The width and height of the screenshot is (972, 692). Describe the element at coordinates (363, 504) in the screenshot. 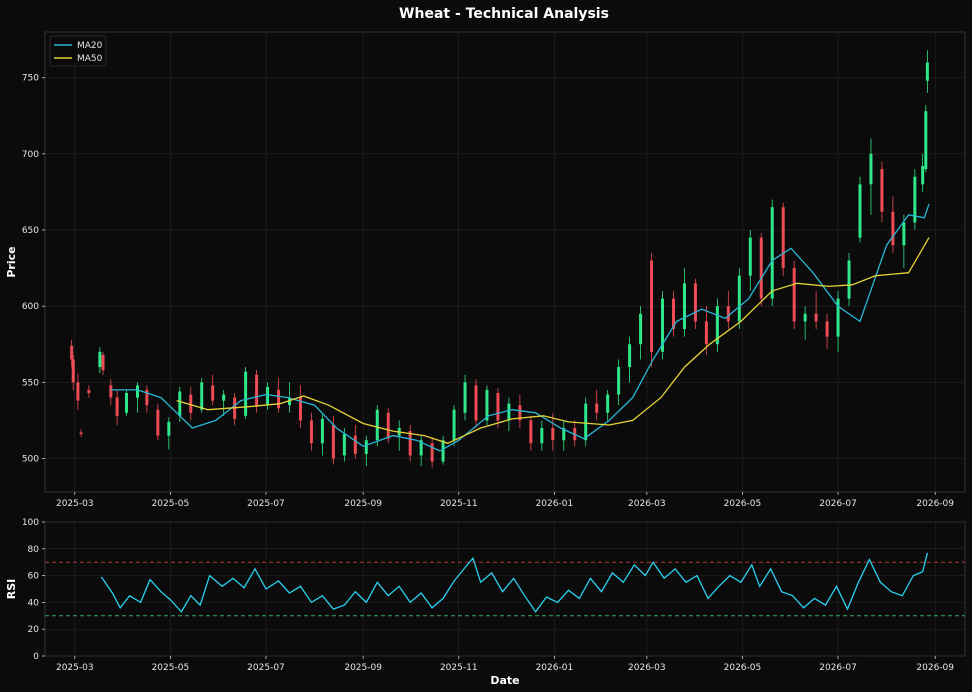

I see `price-x-tick-label: 2025-09` at that location.